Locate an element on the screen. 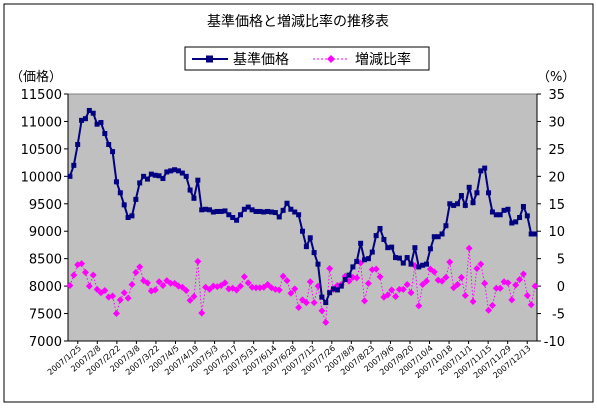 The width and height of the screenshot is (597, 410). legend-marker-rate is located at coordinates (331, 59).